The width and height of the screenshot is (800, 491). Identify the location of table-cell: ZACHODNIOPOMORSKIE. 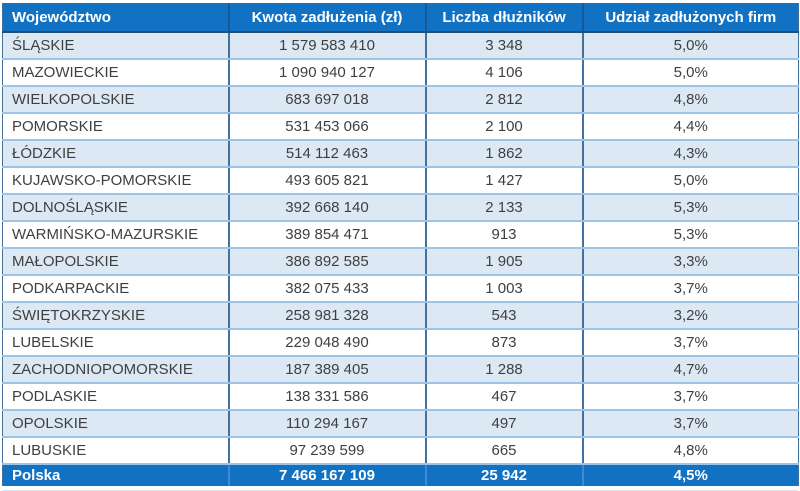
(116, 369).